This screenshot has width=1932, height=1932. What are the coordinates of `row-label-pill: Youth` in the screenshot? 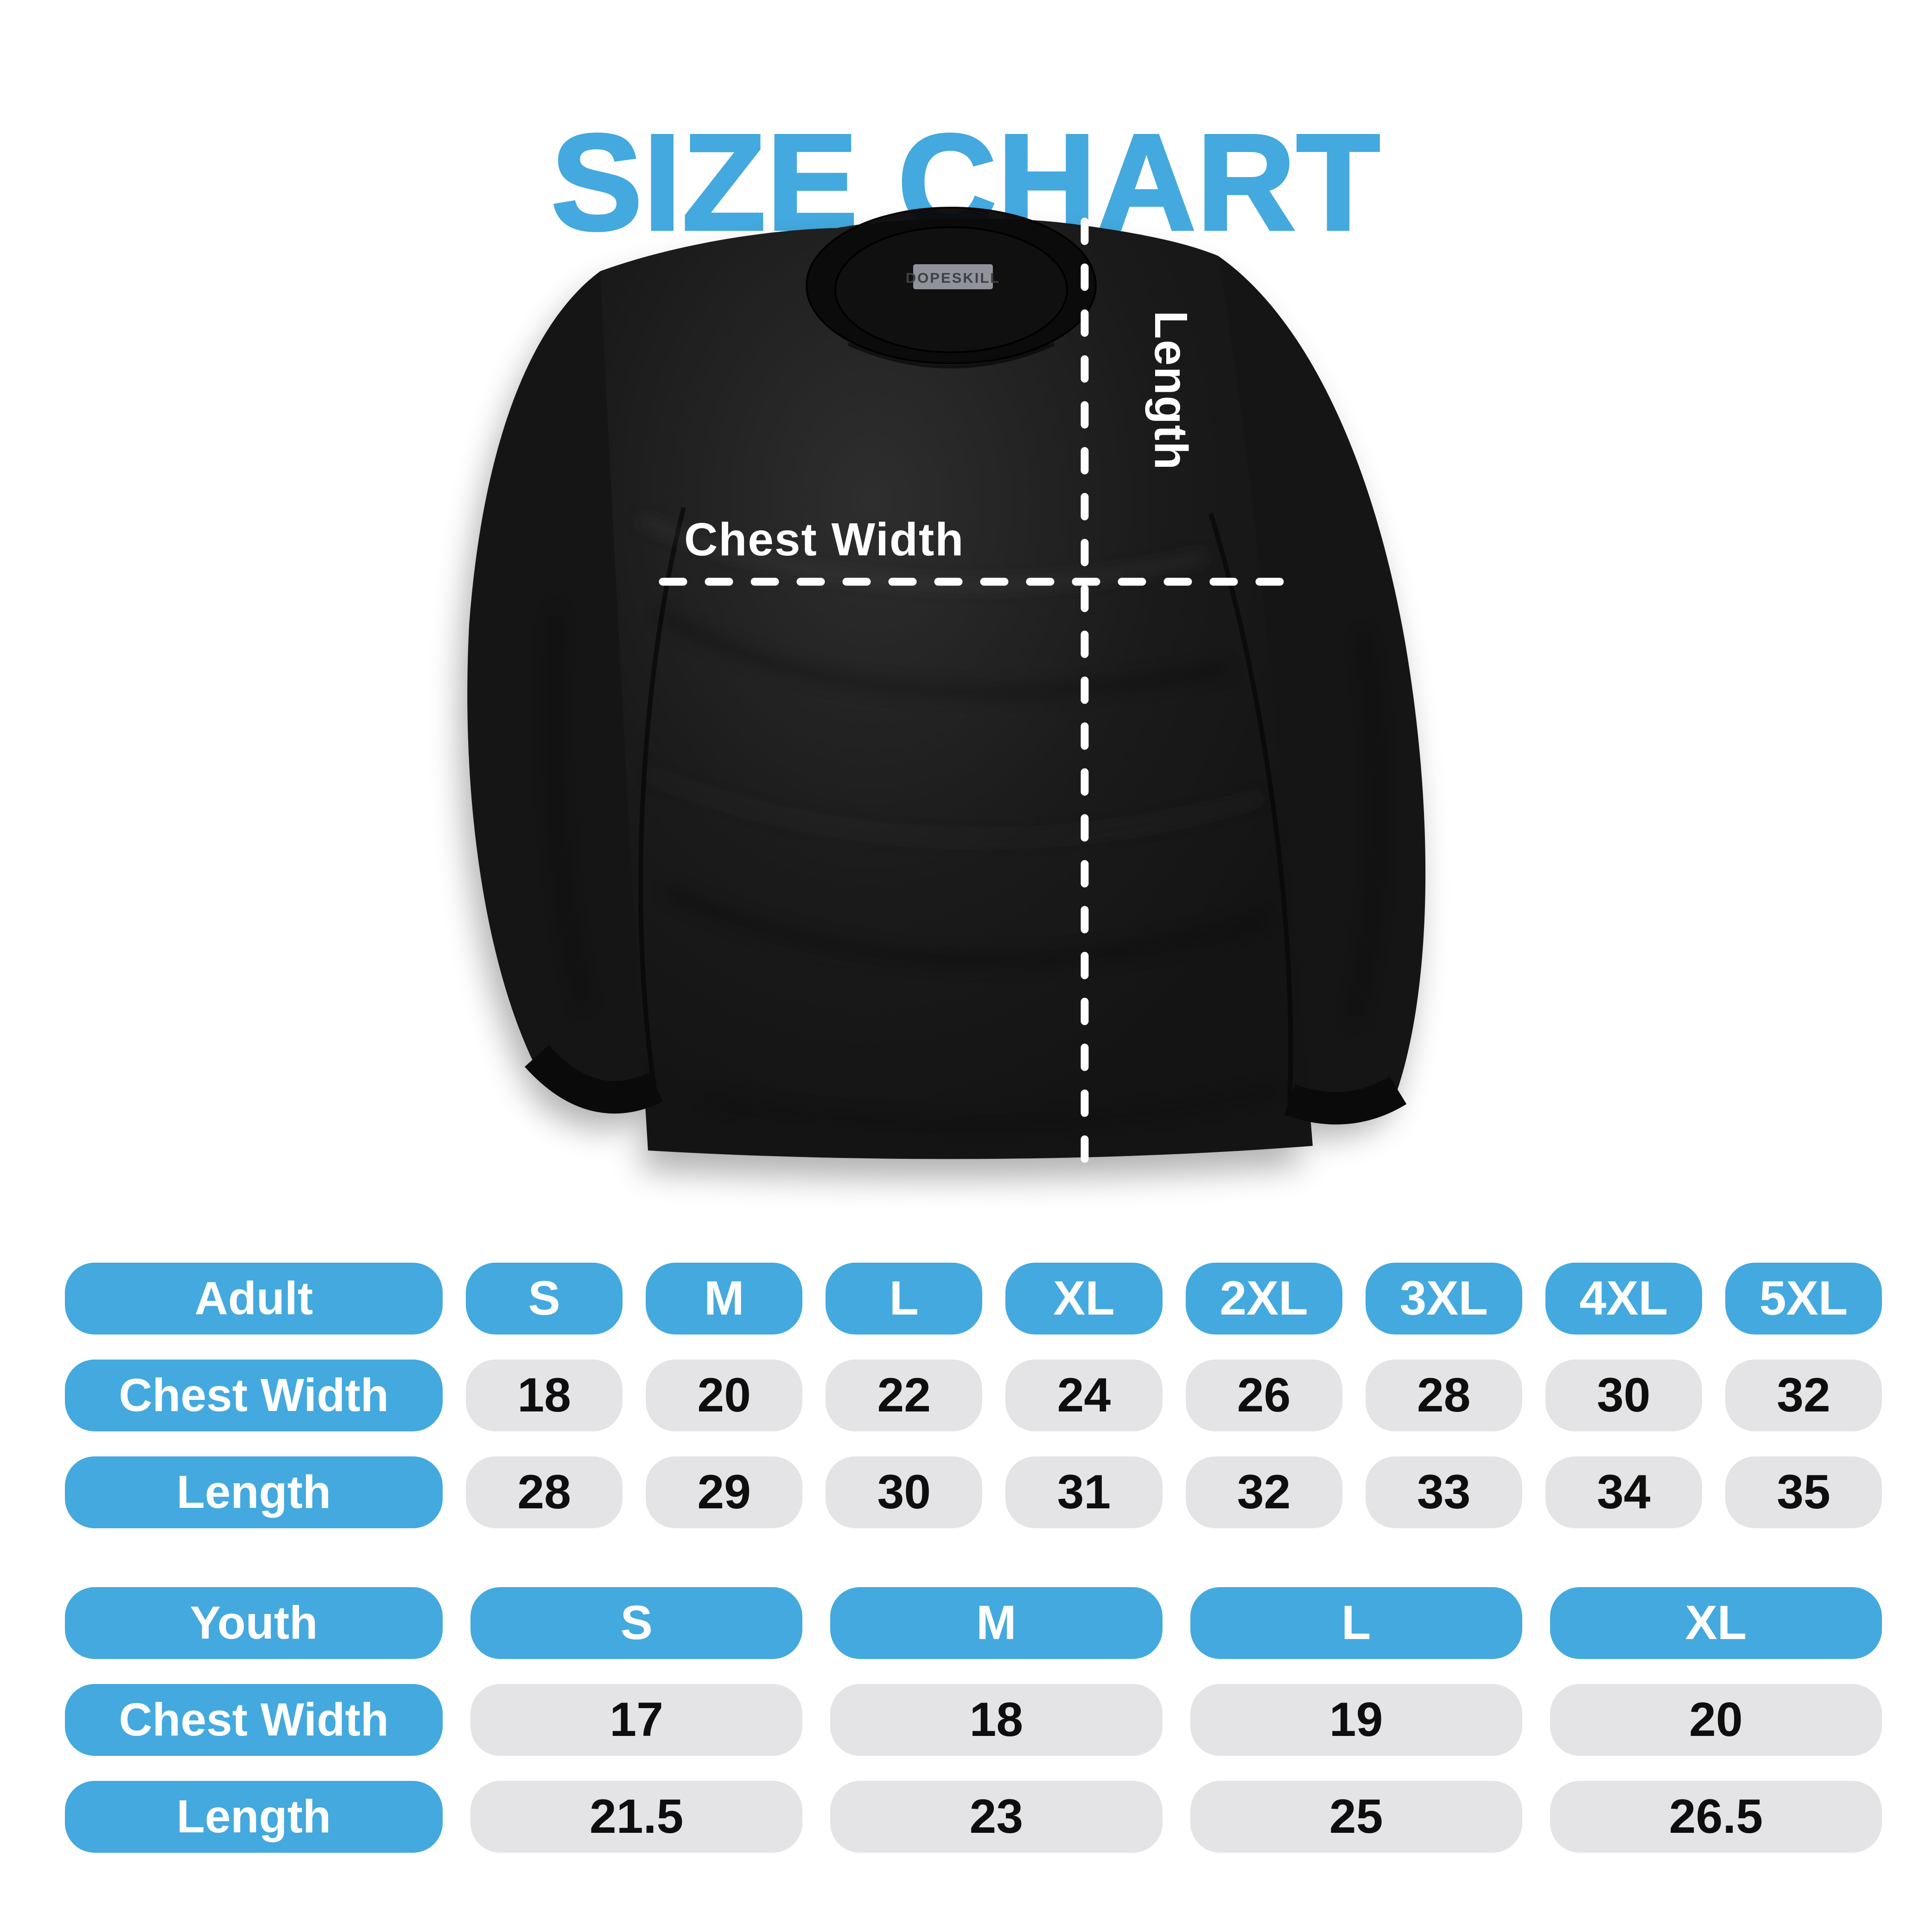 It's located at (254, 1623).